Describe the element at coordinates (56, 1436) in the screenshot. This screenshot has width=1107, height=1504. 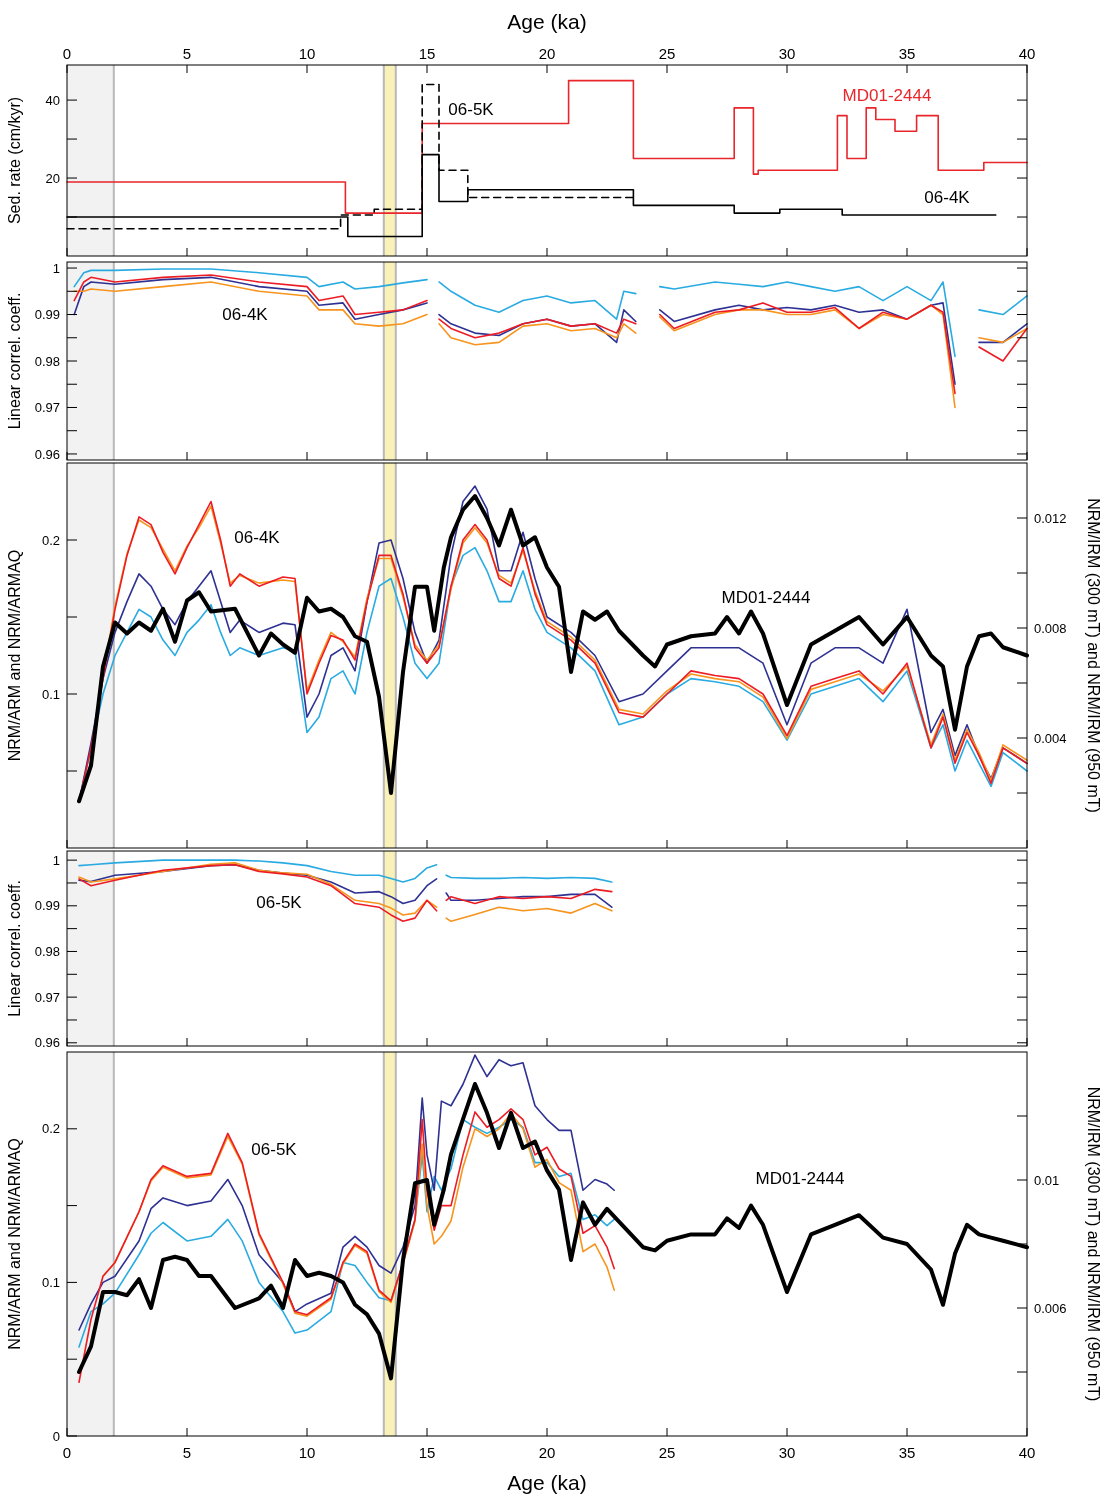
I see `y-tick-label: 0` at that location.